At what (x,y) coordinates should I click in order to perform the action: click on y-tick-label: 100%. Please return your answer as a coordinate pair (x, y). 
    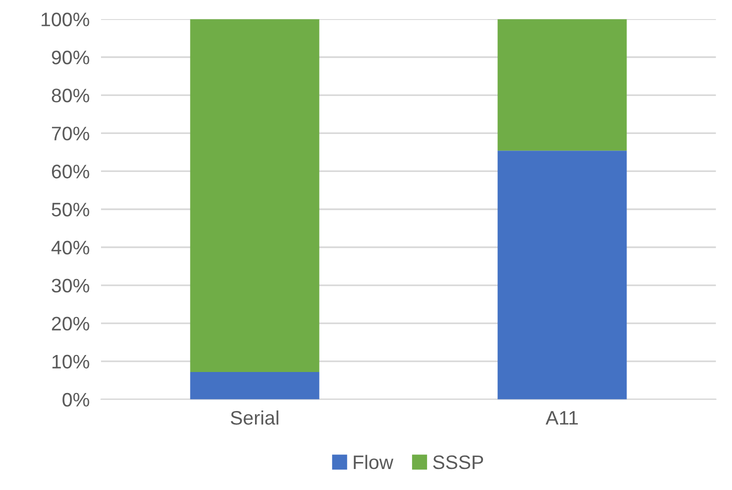
    Looking at the image, I should click on (66, 19).